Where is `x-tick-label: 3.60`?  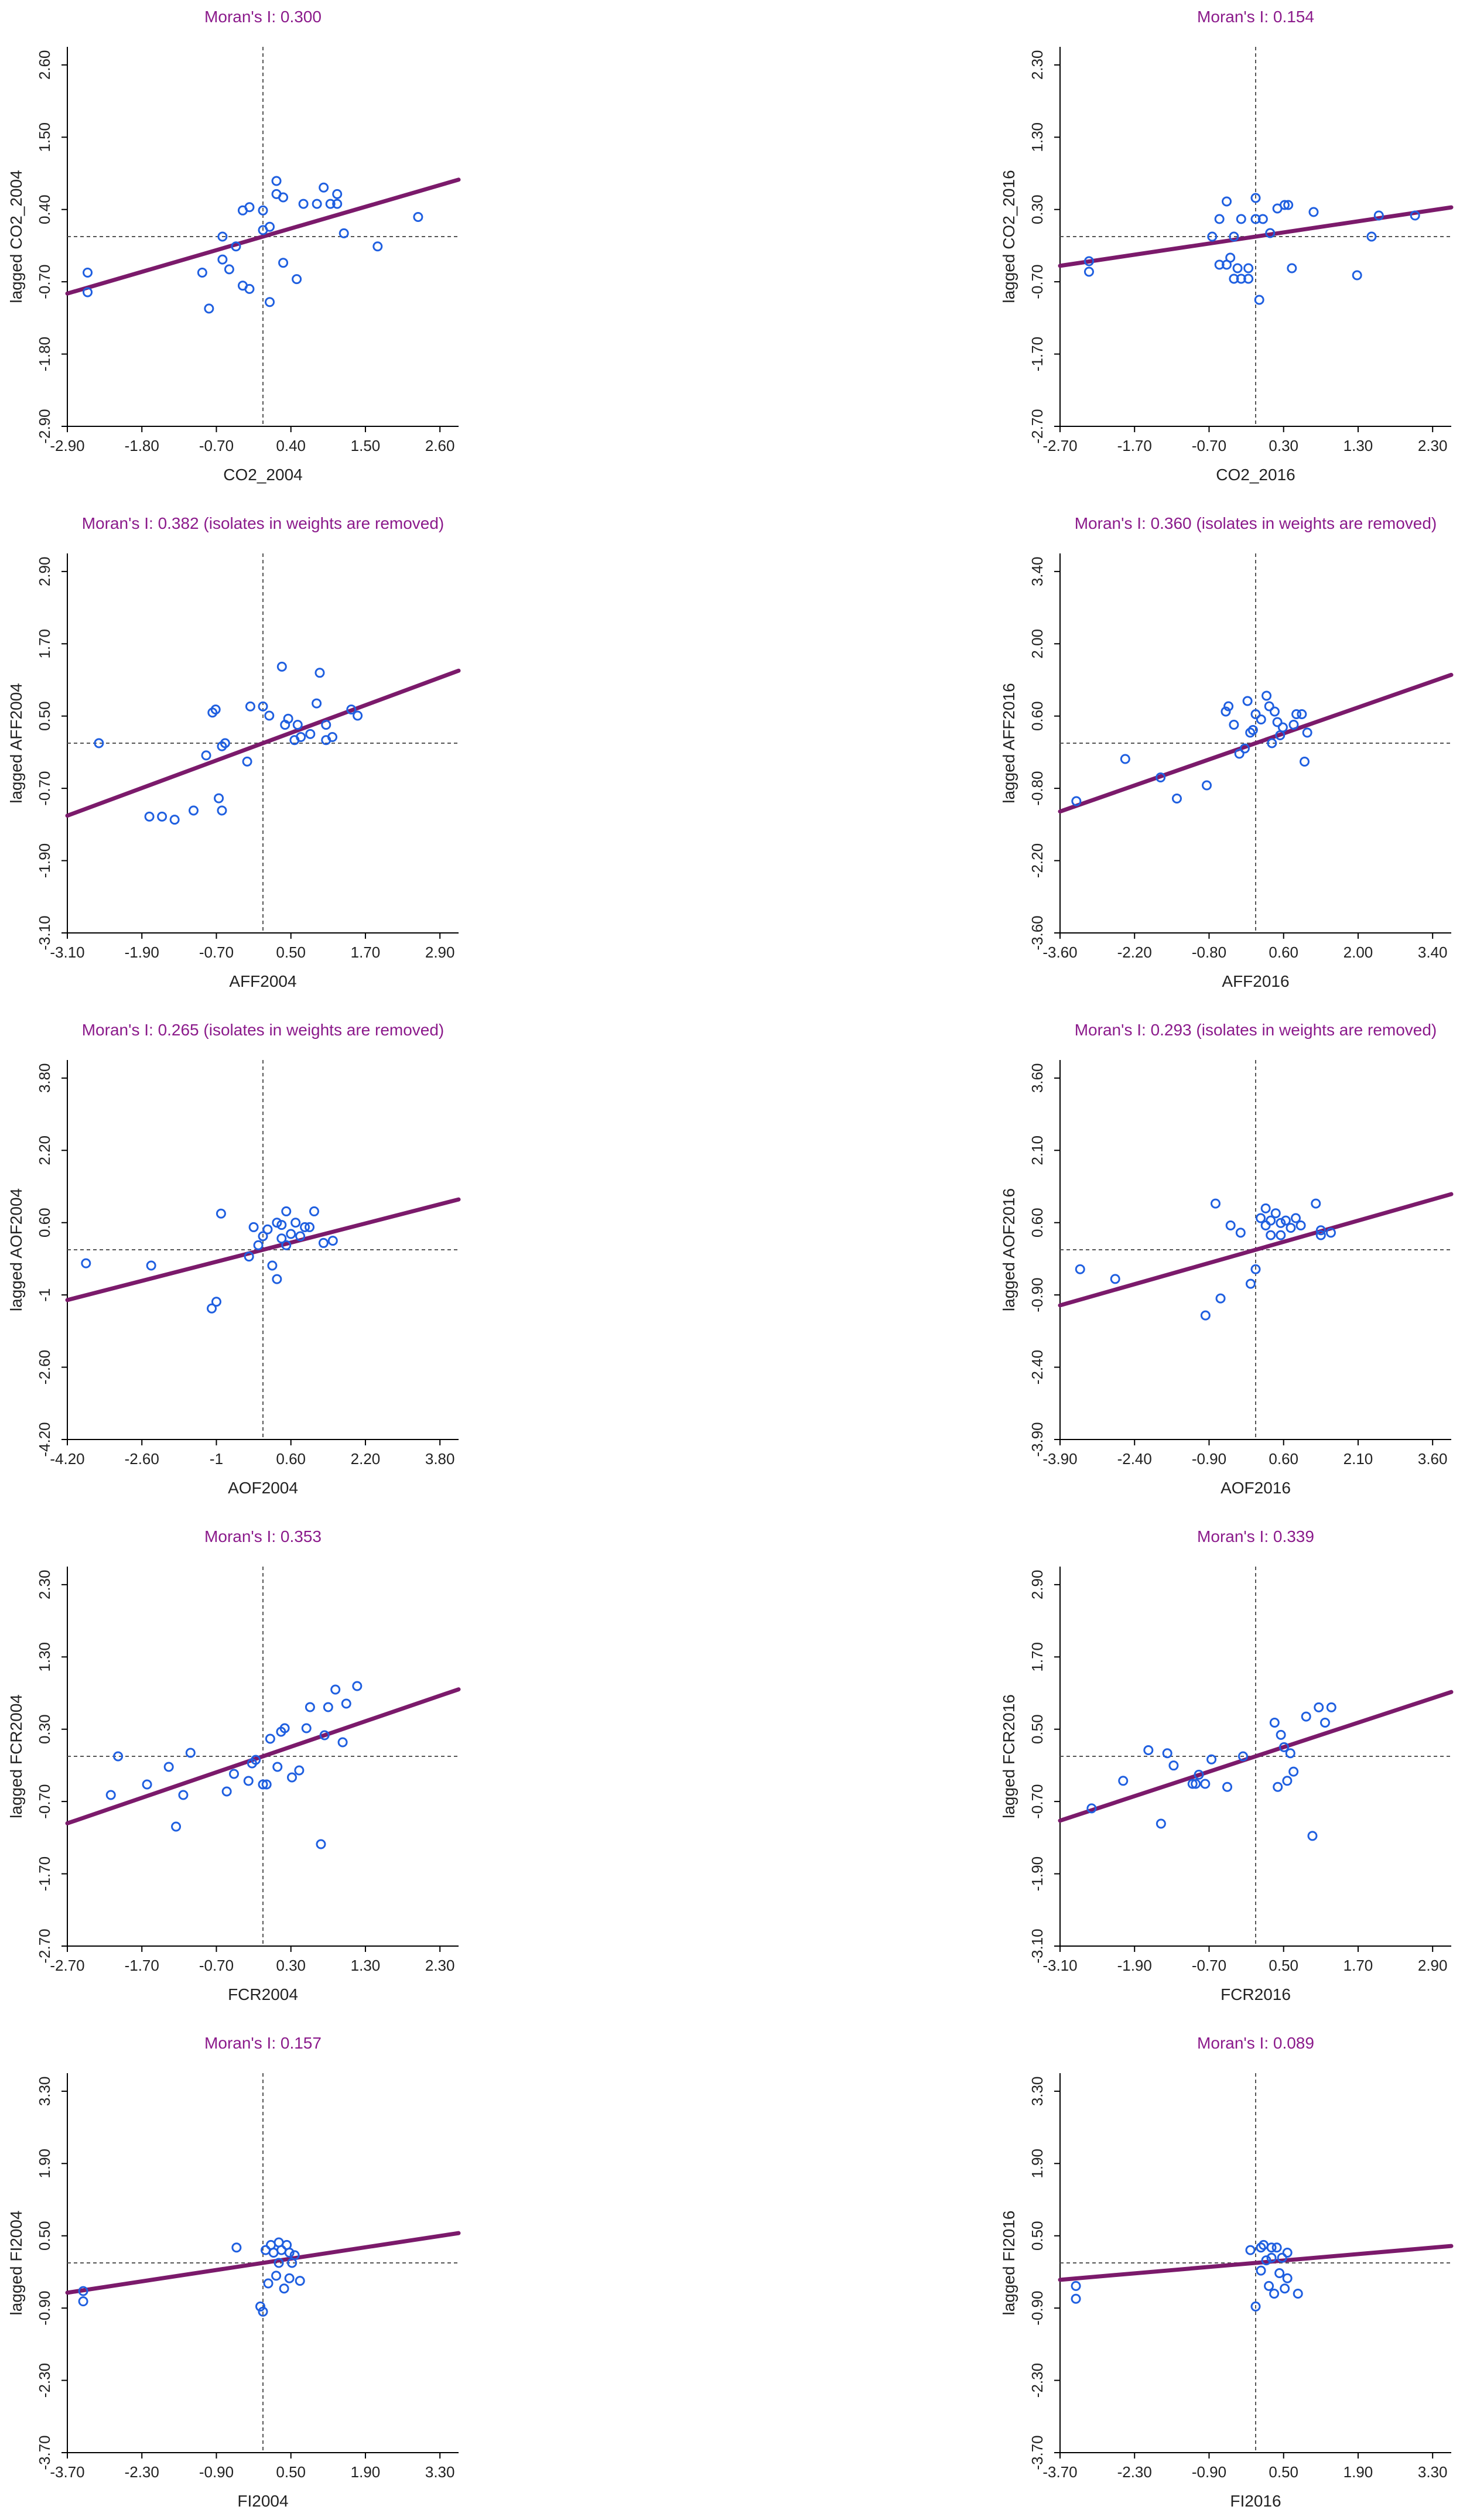 x-tick-label: 3.60 is located at coordinates (1433, 1459).